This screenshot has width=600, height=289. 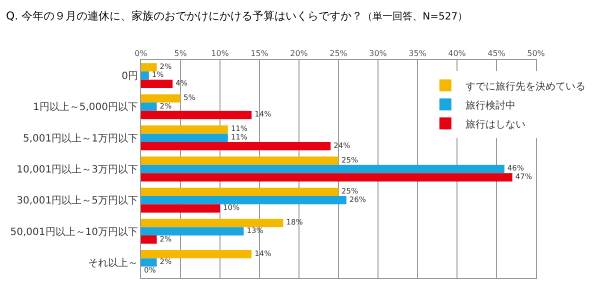 I want to click on data-label: 47%, so click(x=523, y=176).